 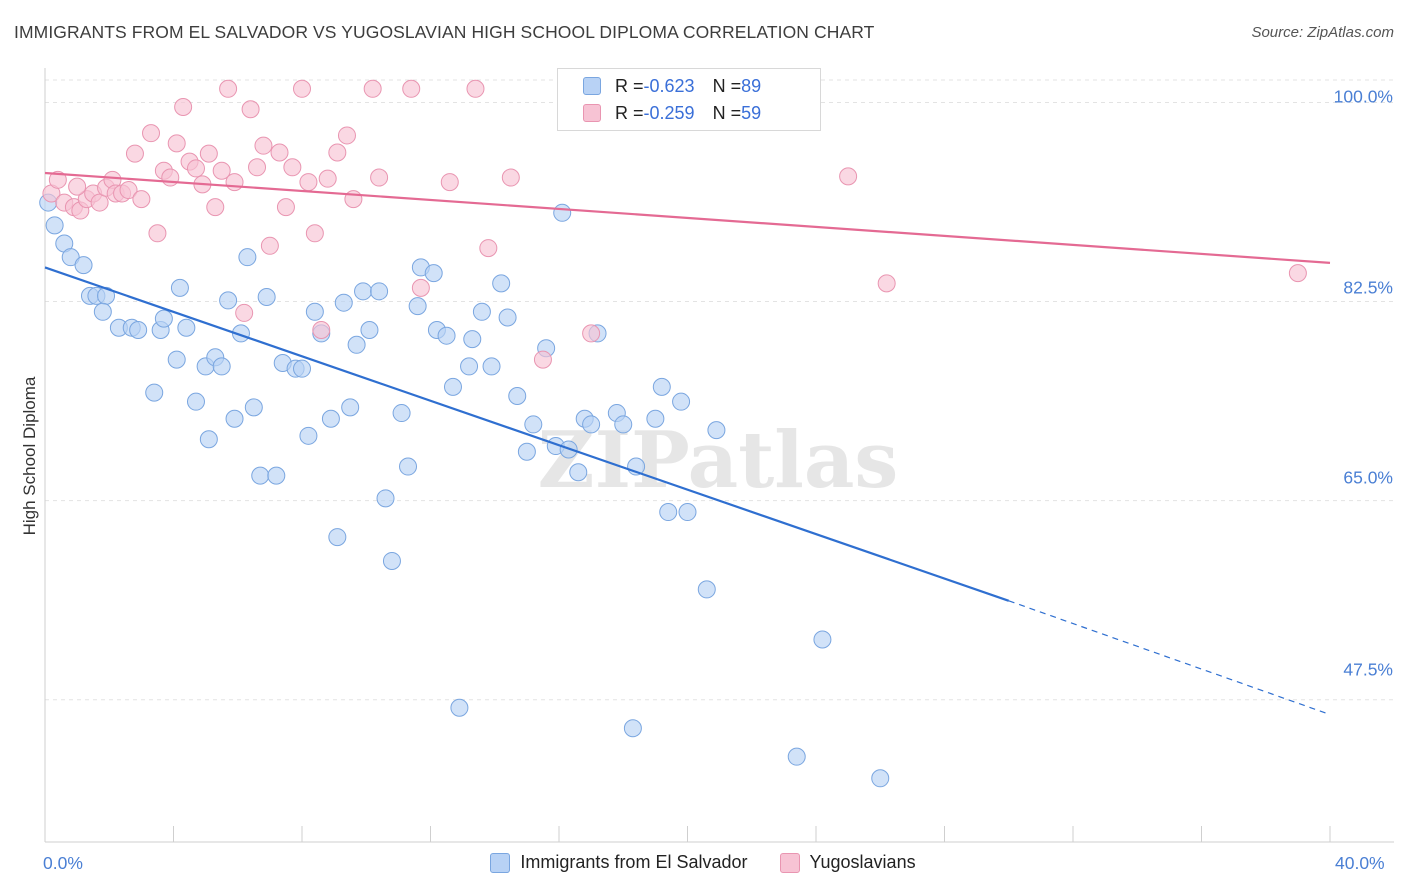 I want to click on x-tick-label-0: 0.0%, so click(x=63, y=863).